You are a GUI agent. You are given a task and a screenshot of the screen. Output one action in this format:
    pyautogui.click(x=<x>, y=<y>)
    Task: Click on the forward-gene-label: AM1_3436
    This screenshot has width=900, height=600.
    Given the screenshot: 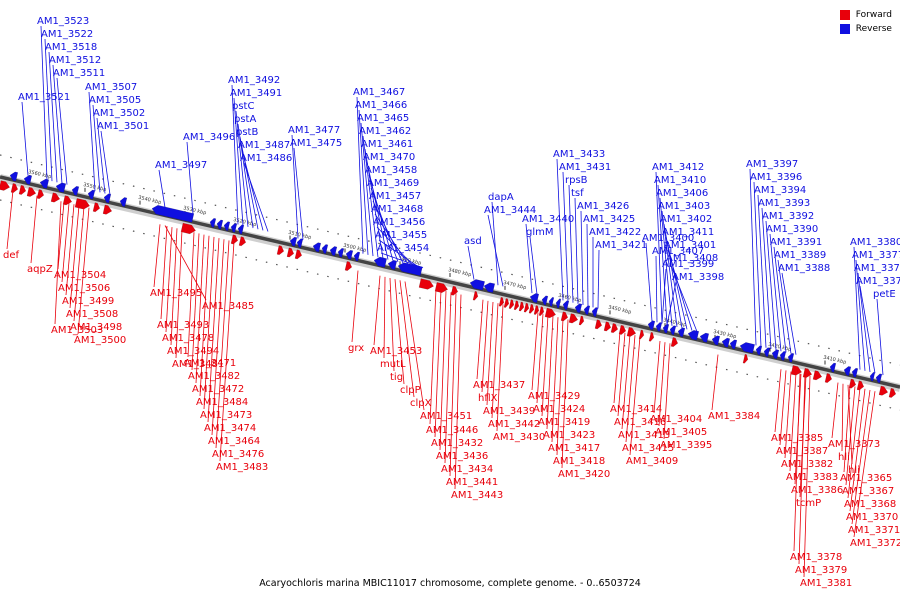 What is the action you would take?
    pyautogui.click(x=462, y=456)
    